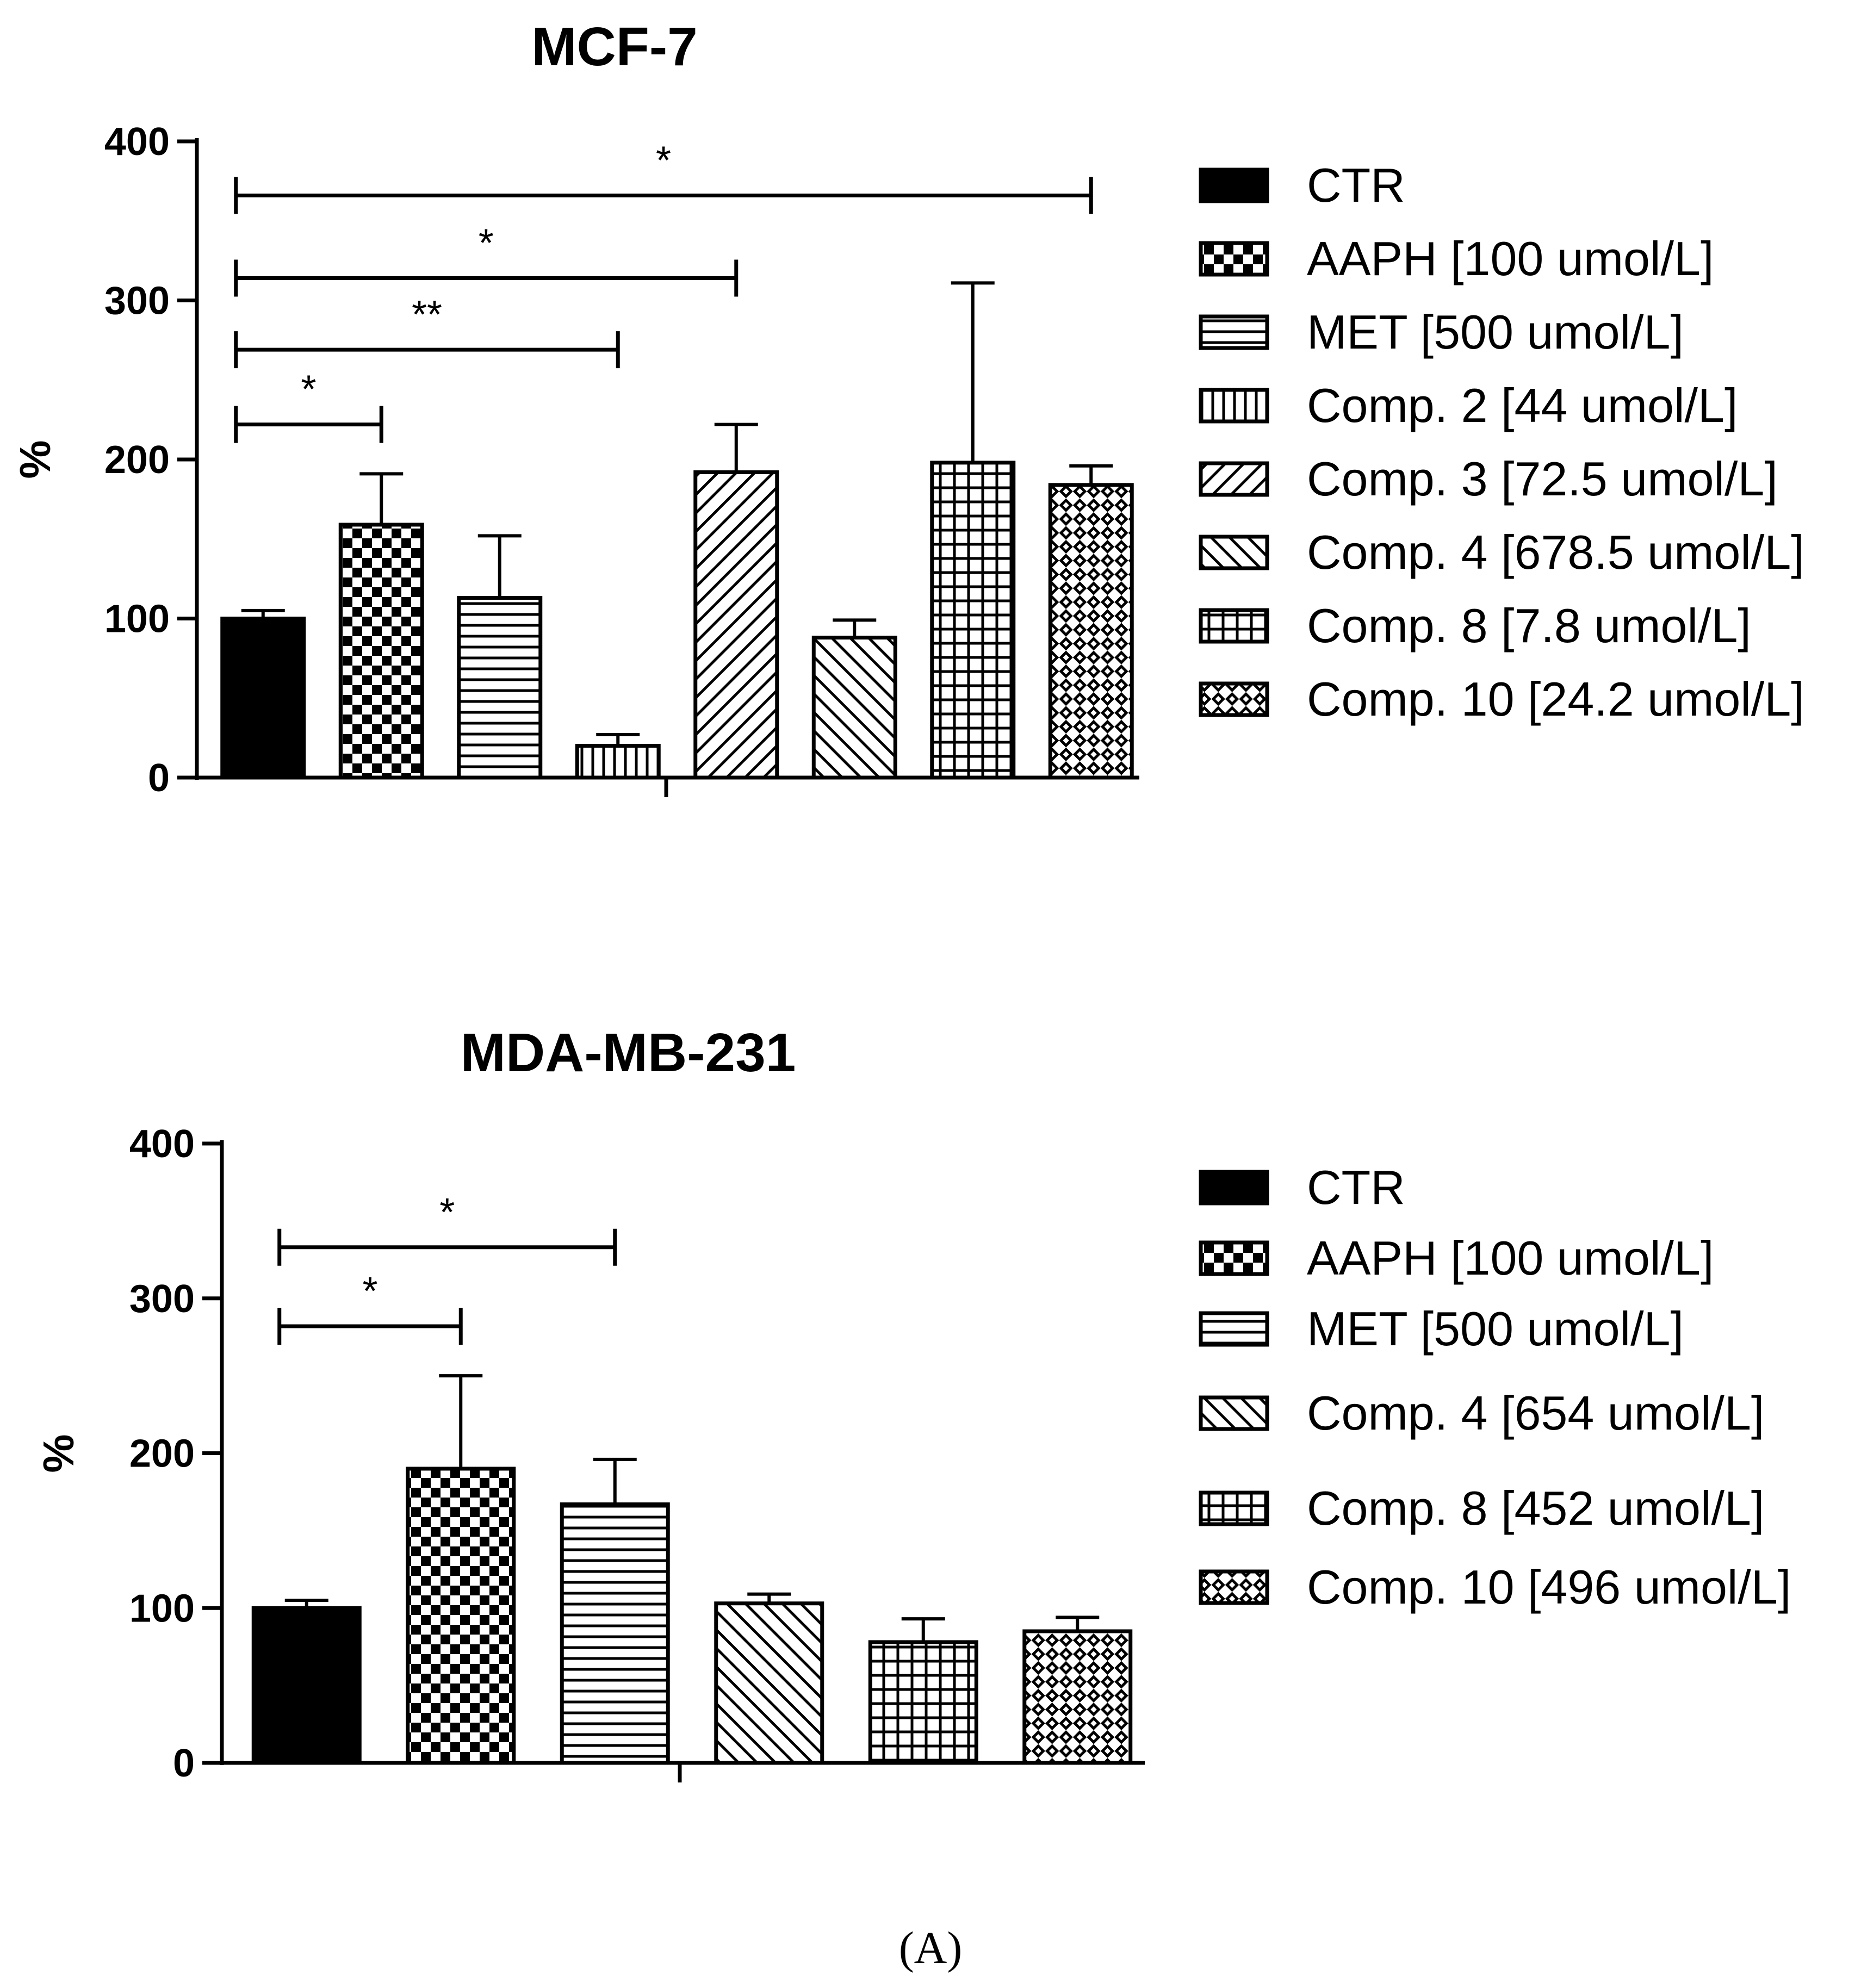 The height and width of the screenshot is (1988, 1861). What do you see at coordinates (1555, 699) in the screenshot?
I see `legend-label-7: Comp. 10 [24.2 umol/L]` at bounding box center [1555, 699].